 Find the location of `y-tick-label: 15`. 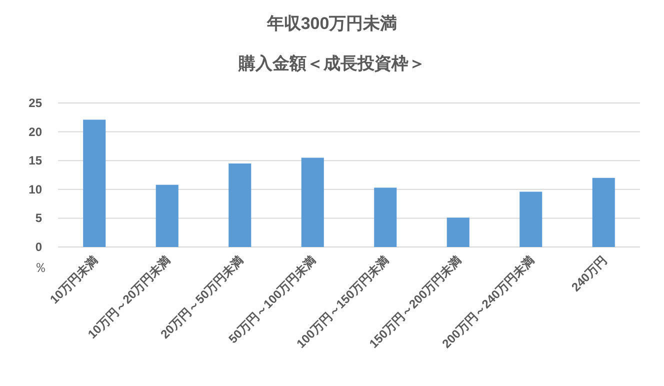

y-tick-label: 15 is located at coordinates (35, 161).